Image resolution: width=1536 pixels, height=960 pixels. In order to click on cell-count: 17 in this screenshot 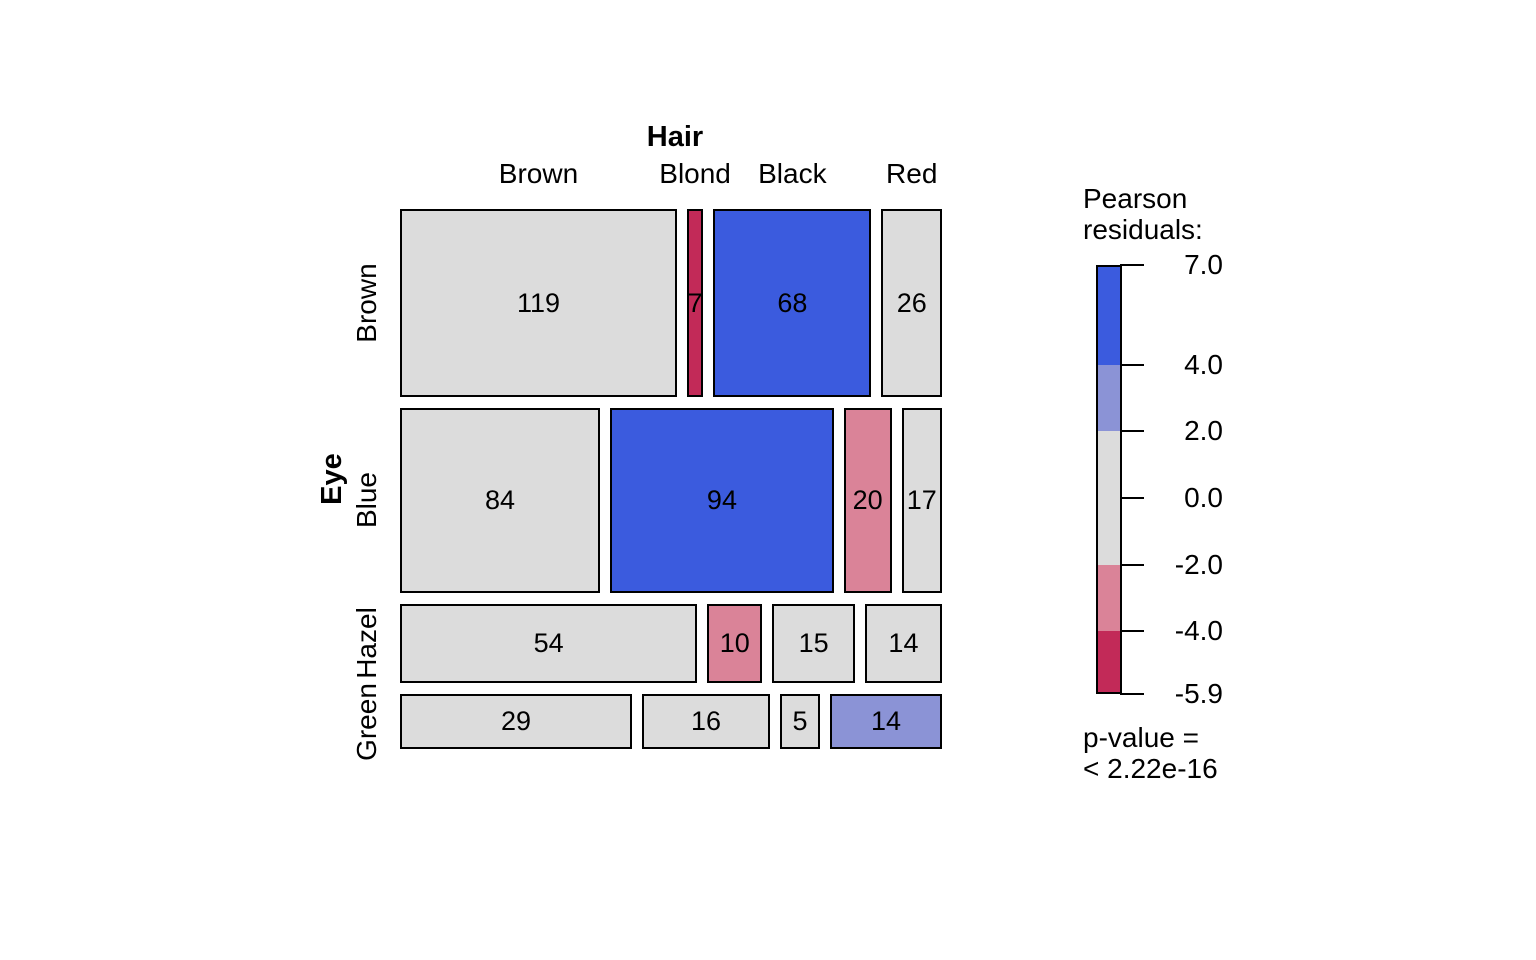, I will do `click(921, 499)`.